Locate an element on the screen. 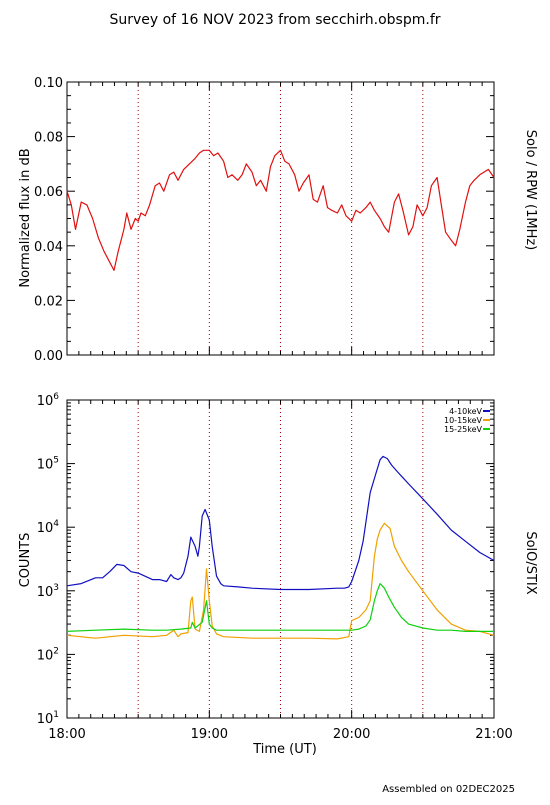 Image resolution: width=550 pixels, height=805 pixels. stix-y-tick-label: 10⁴ is located at coordinates (48, 527).